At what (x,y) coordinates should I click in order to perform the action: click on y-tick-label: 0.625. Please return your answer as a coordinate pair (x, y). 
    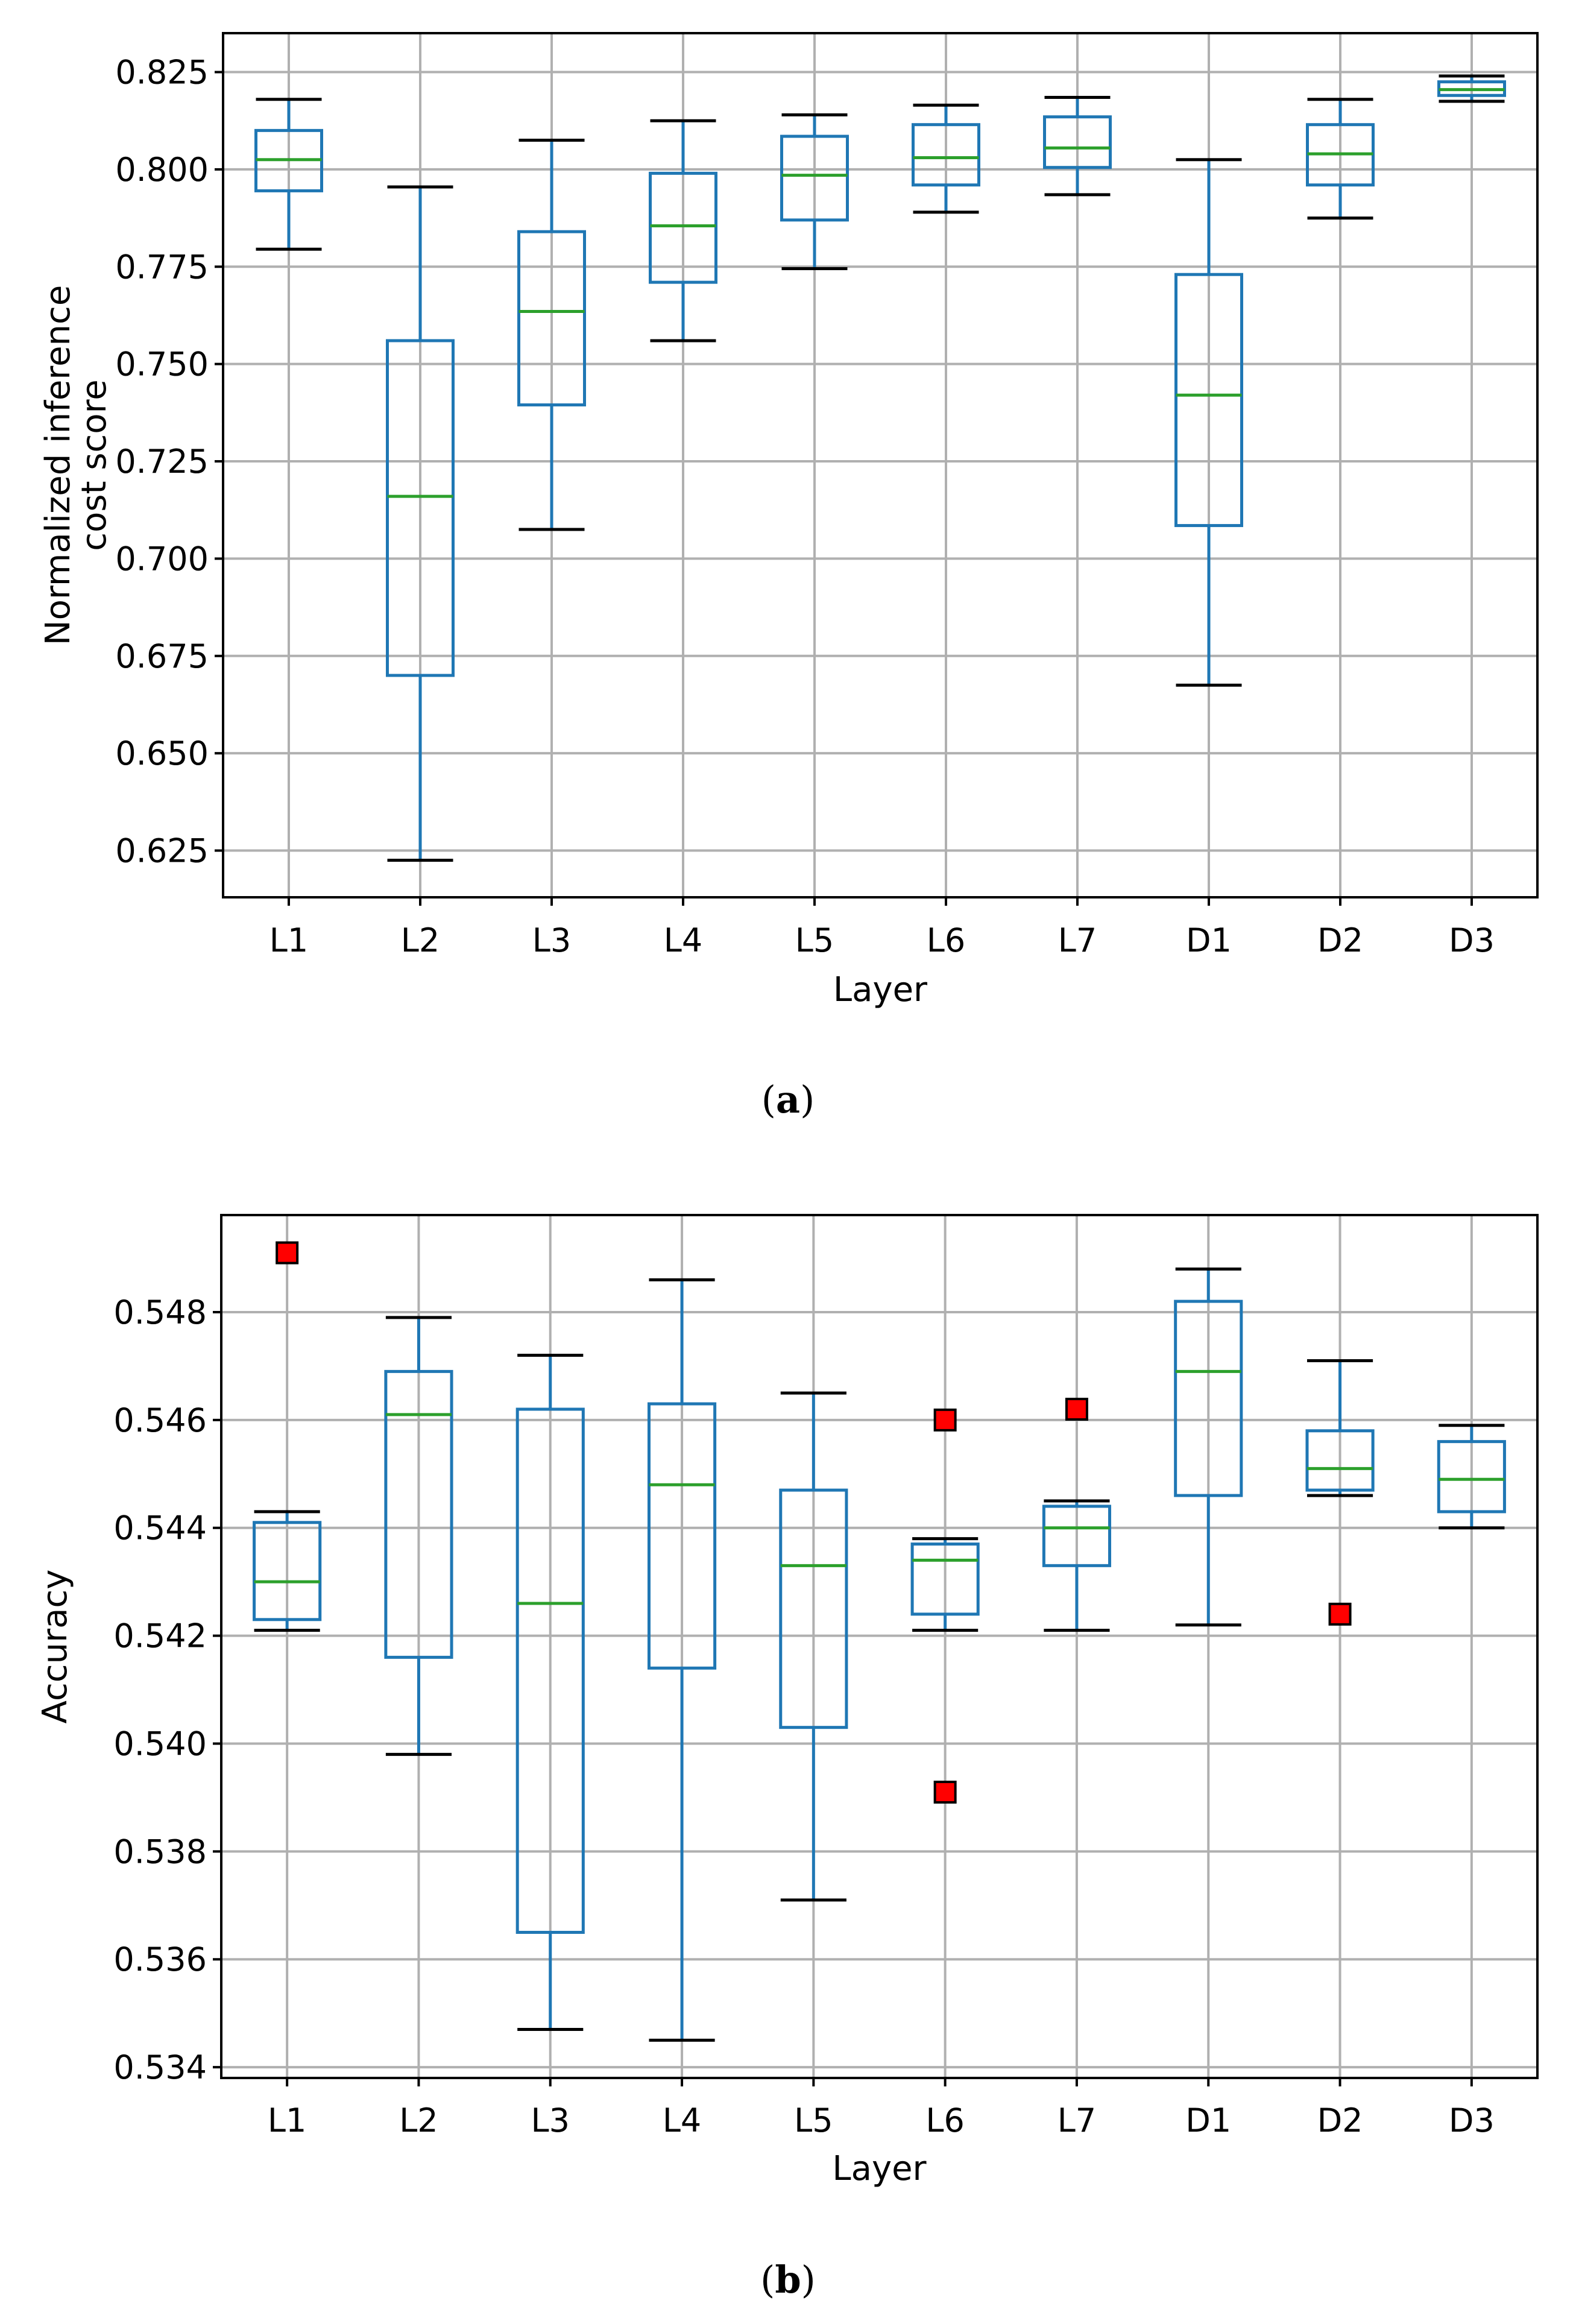
    Looking at the image, I should click on (162, 851).